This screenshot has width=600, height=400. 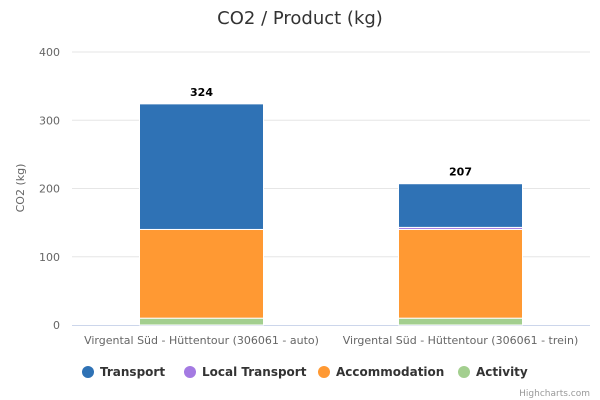 What do you see at coordinates (201, 92) in the screenshot?
I see `stack-total-label: 324` at bounding box center [201, 92].